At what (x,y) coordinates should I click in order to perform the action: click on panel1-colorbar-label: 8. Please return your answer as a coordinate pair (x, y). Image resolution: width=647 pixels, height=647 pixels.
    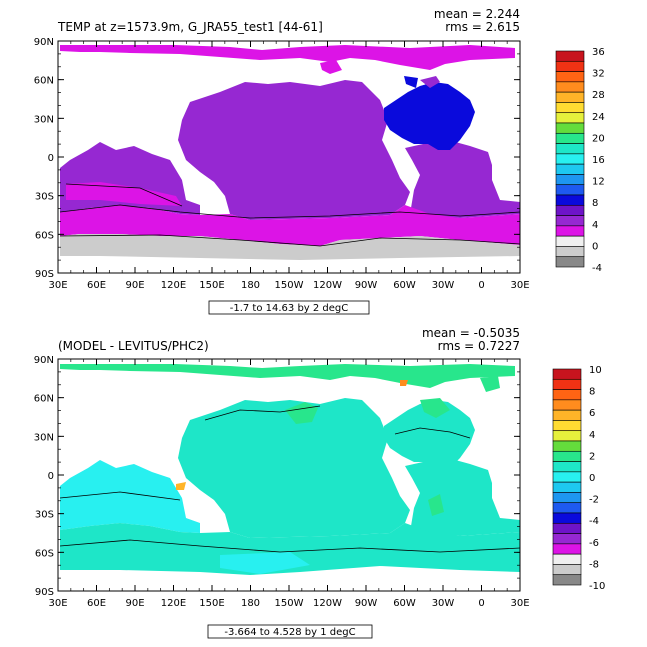
    Looking at the image, I should click on (595, 203).